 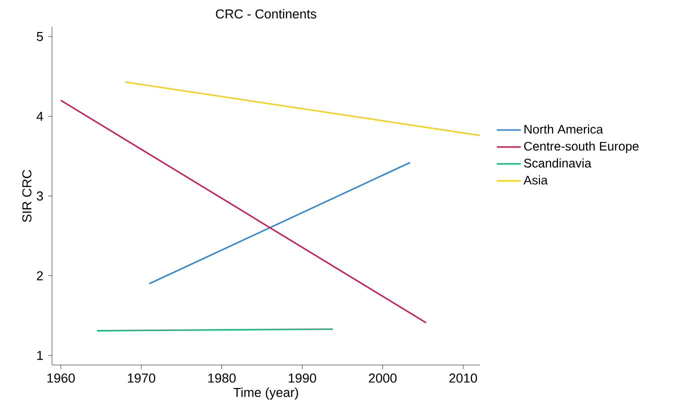 What do you see at coordinates (265, 394) in the screenshot?
I see `x-axis-title: Time (year)` at bounding box center [265, 394].